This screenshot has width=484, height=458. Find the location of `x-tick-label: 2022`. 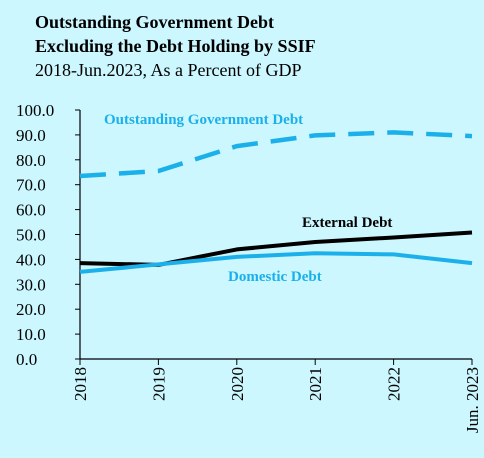

x-tick-label: 2022 is located at coordinates (394, 384).